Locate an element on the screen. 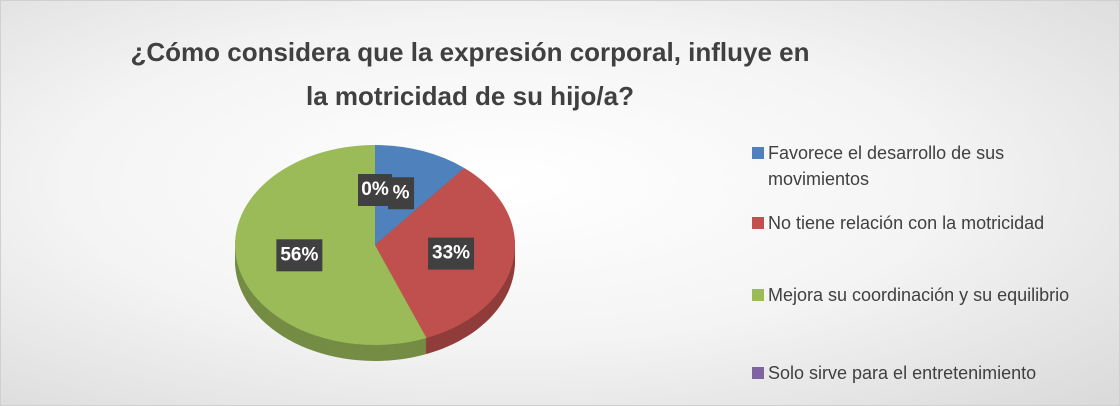 This screenshot has height=406, width=1120. legend-item: Mejora su coordinación y su equilibrio is located at coordinates (930, 295).